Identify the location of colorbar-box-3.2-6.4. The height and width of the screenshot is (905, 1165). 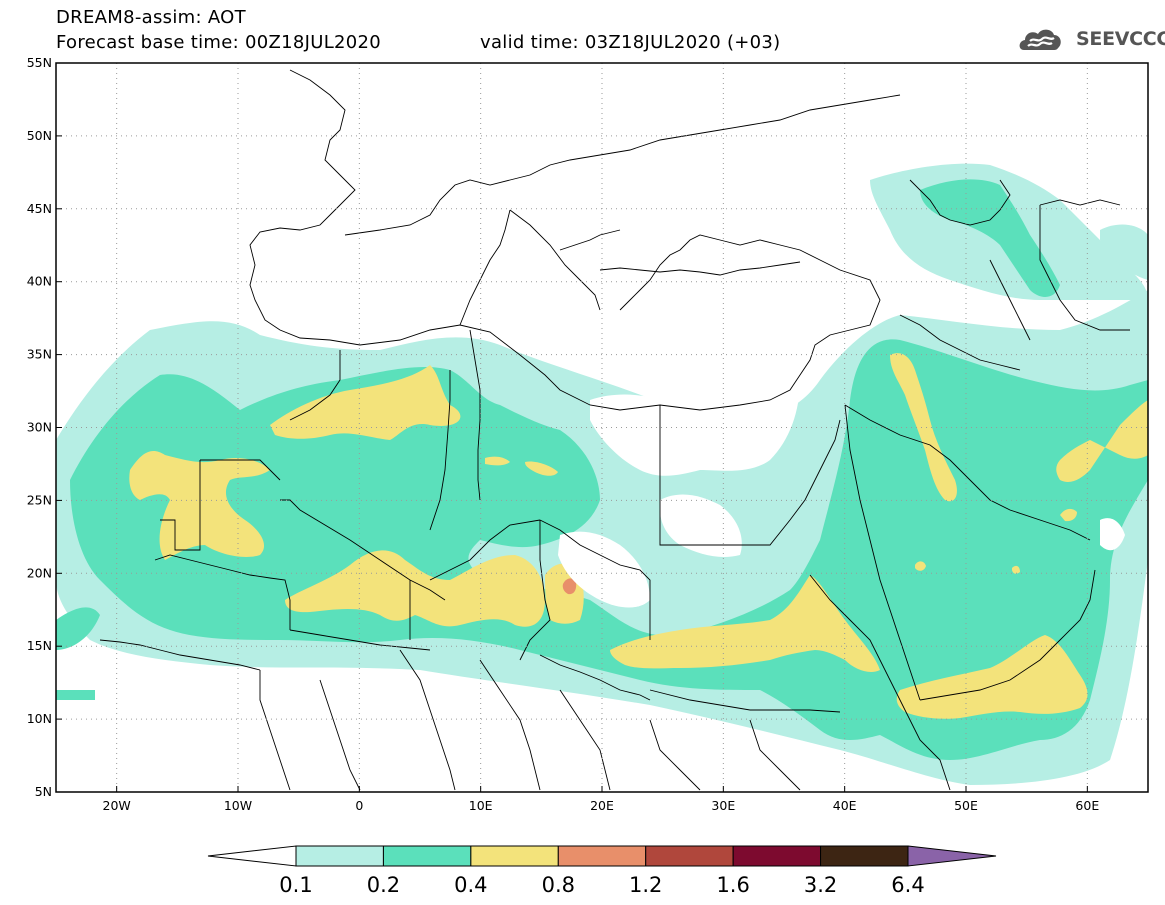
(864, 856).